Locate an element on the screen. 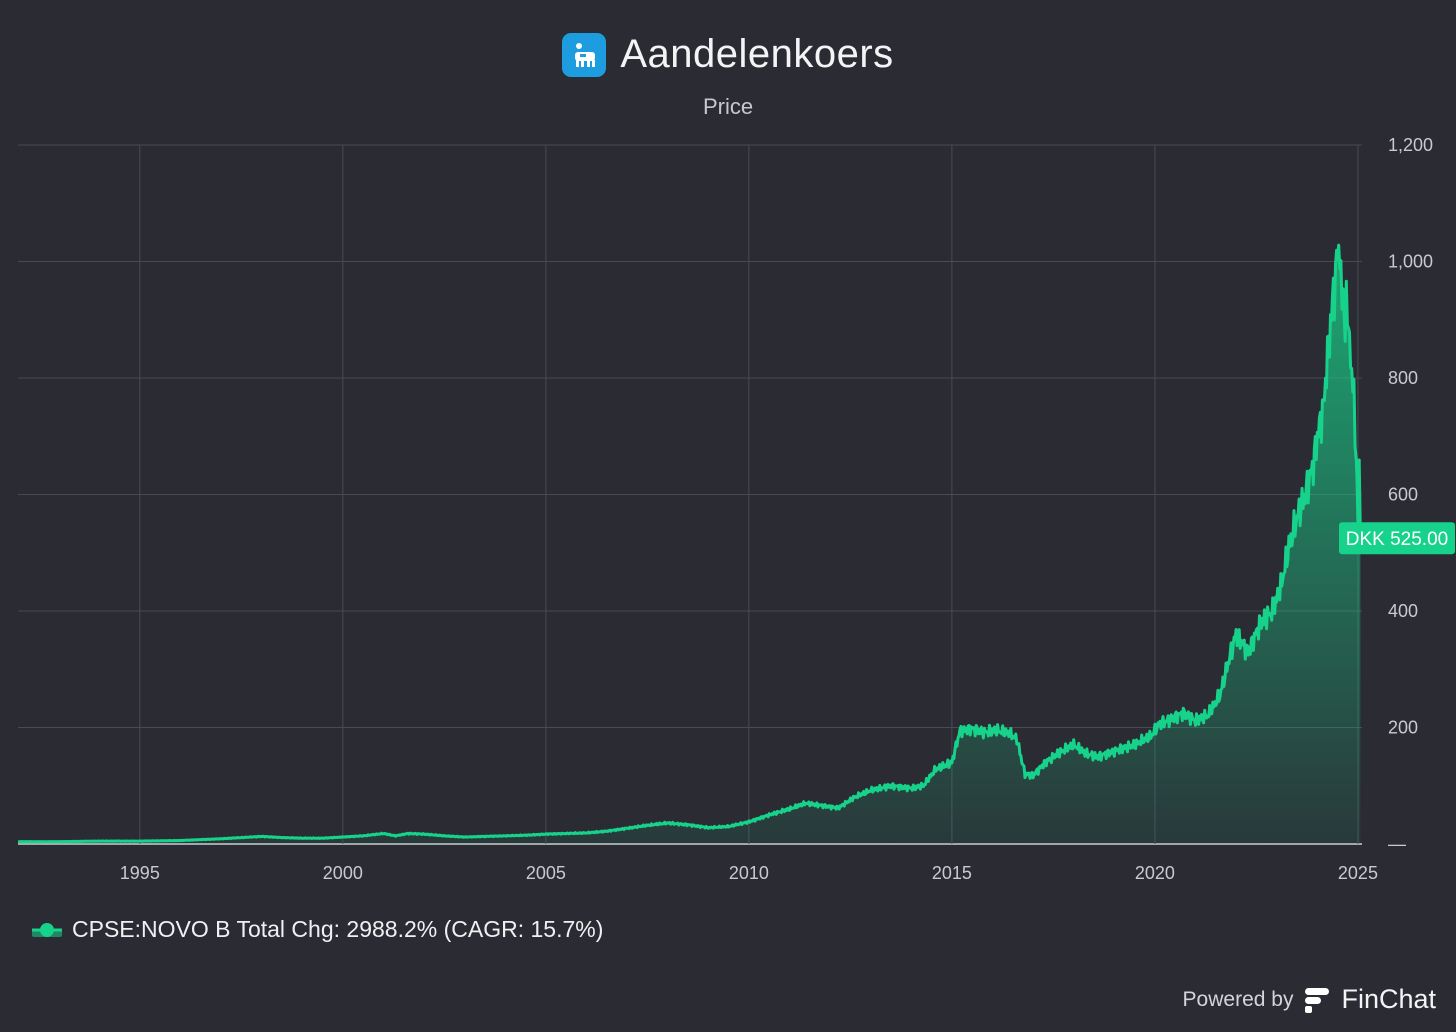 The height and width of the screenshot is (1032, 1456). last-value-layer: DKK 525.00 is located at coordinates (1397, 538).